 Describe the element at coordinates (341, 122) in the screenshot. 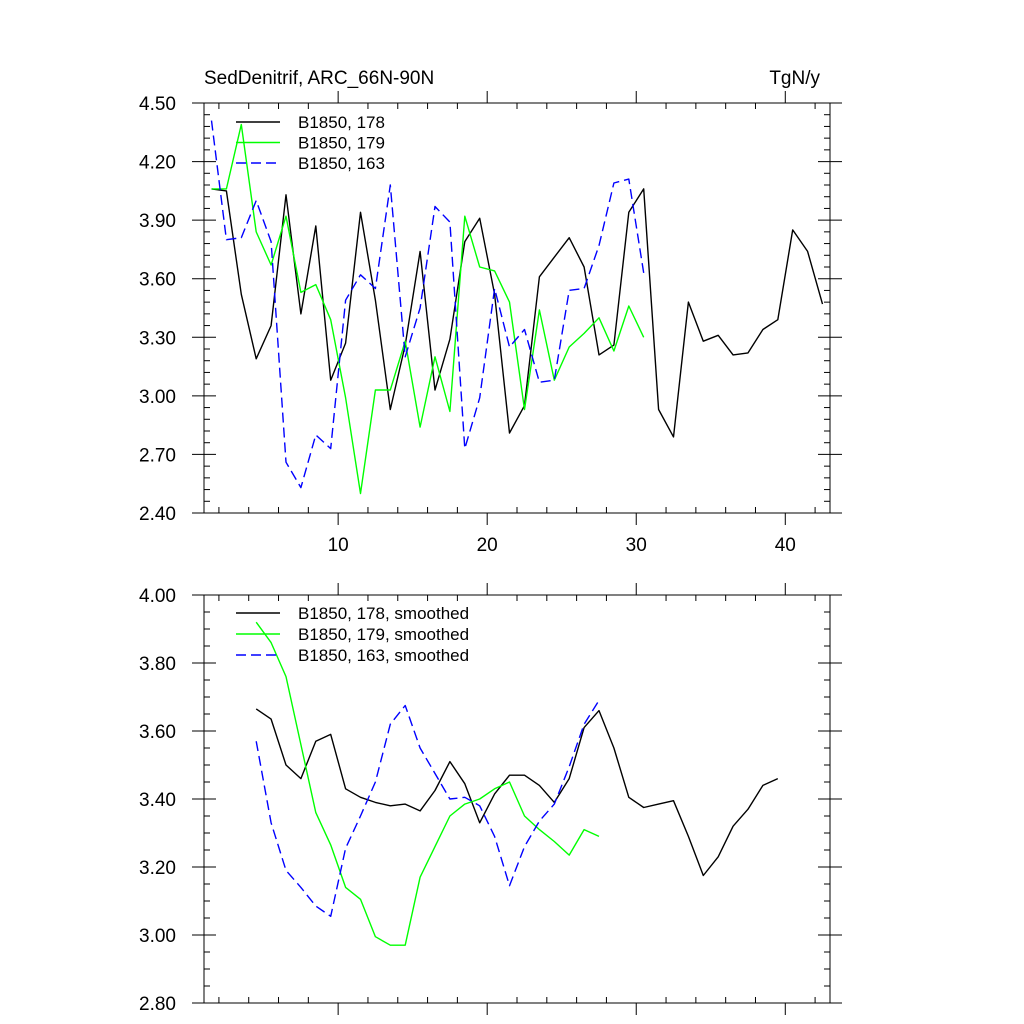

I see `legend-label: B1850, 178` at that location.